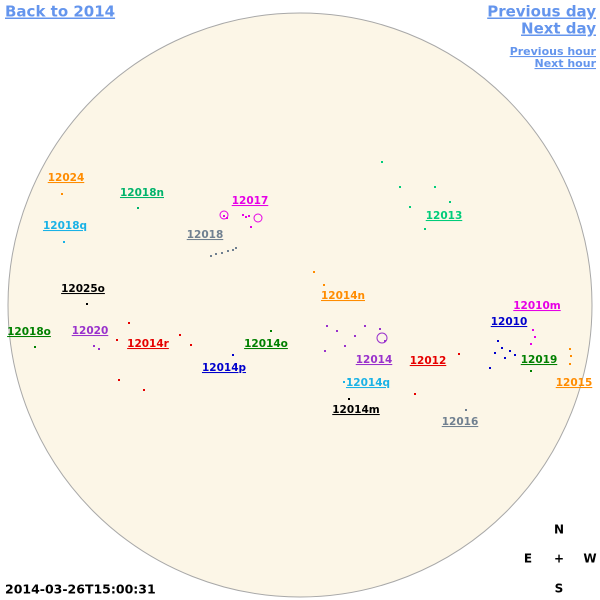  Describe the element at coordinates (553, 51) in the screenshot. I see `previous-hour-link: Previous hour` at that location.